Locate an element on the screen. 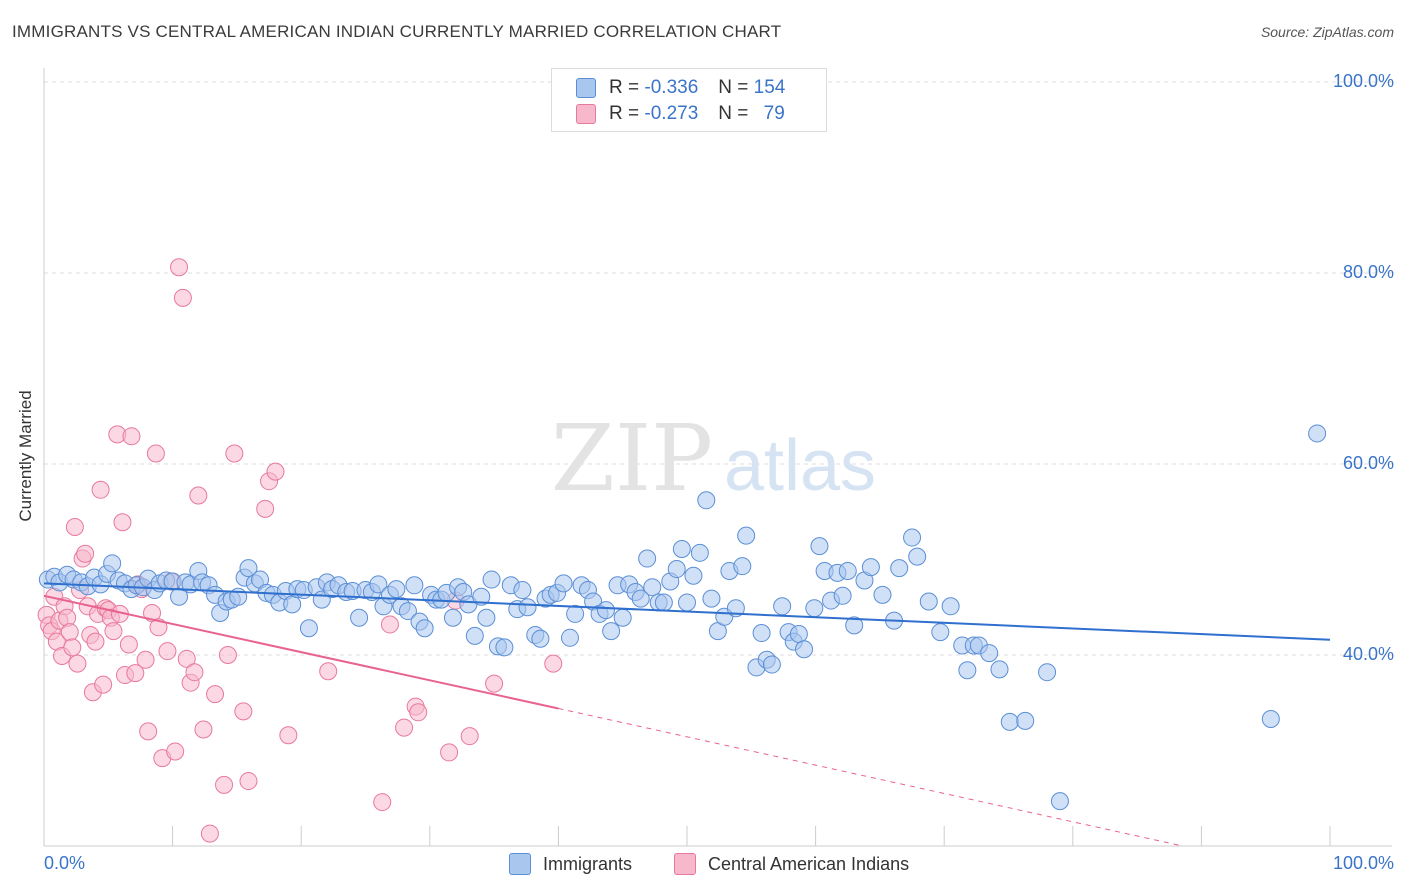 The image size is (1406, 892). trend-line-central-american-indians is located at coordinates (301, 652).